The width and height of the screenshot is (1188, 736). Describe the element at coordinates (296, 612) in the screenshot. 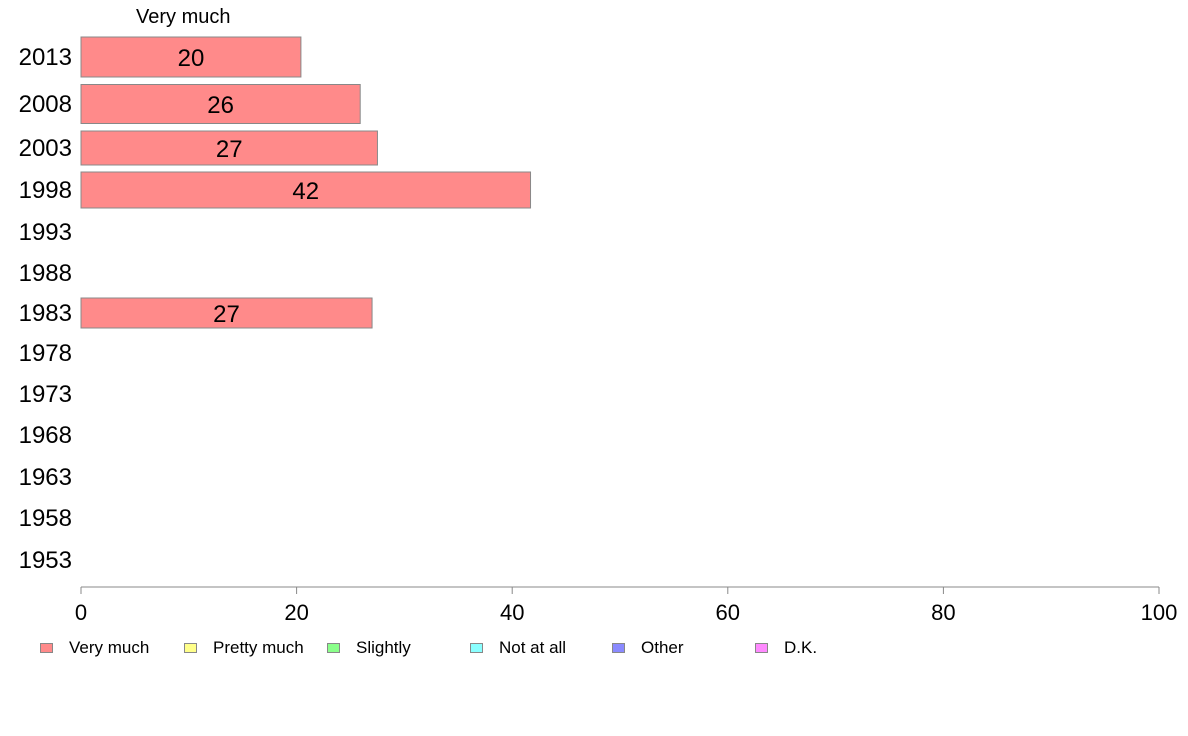

I see `x-tick-label-20: 20` at that location.